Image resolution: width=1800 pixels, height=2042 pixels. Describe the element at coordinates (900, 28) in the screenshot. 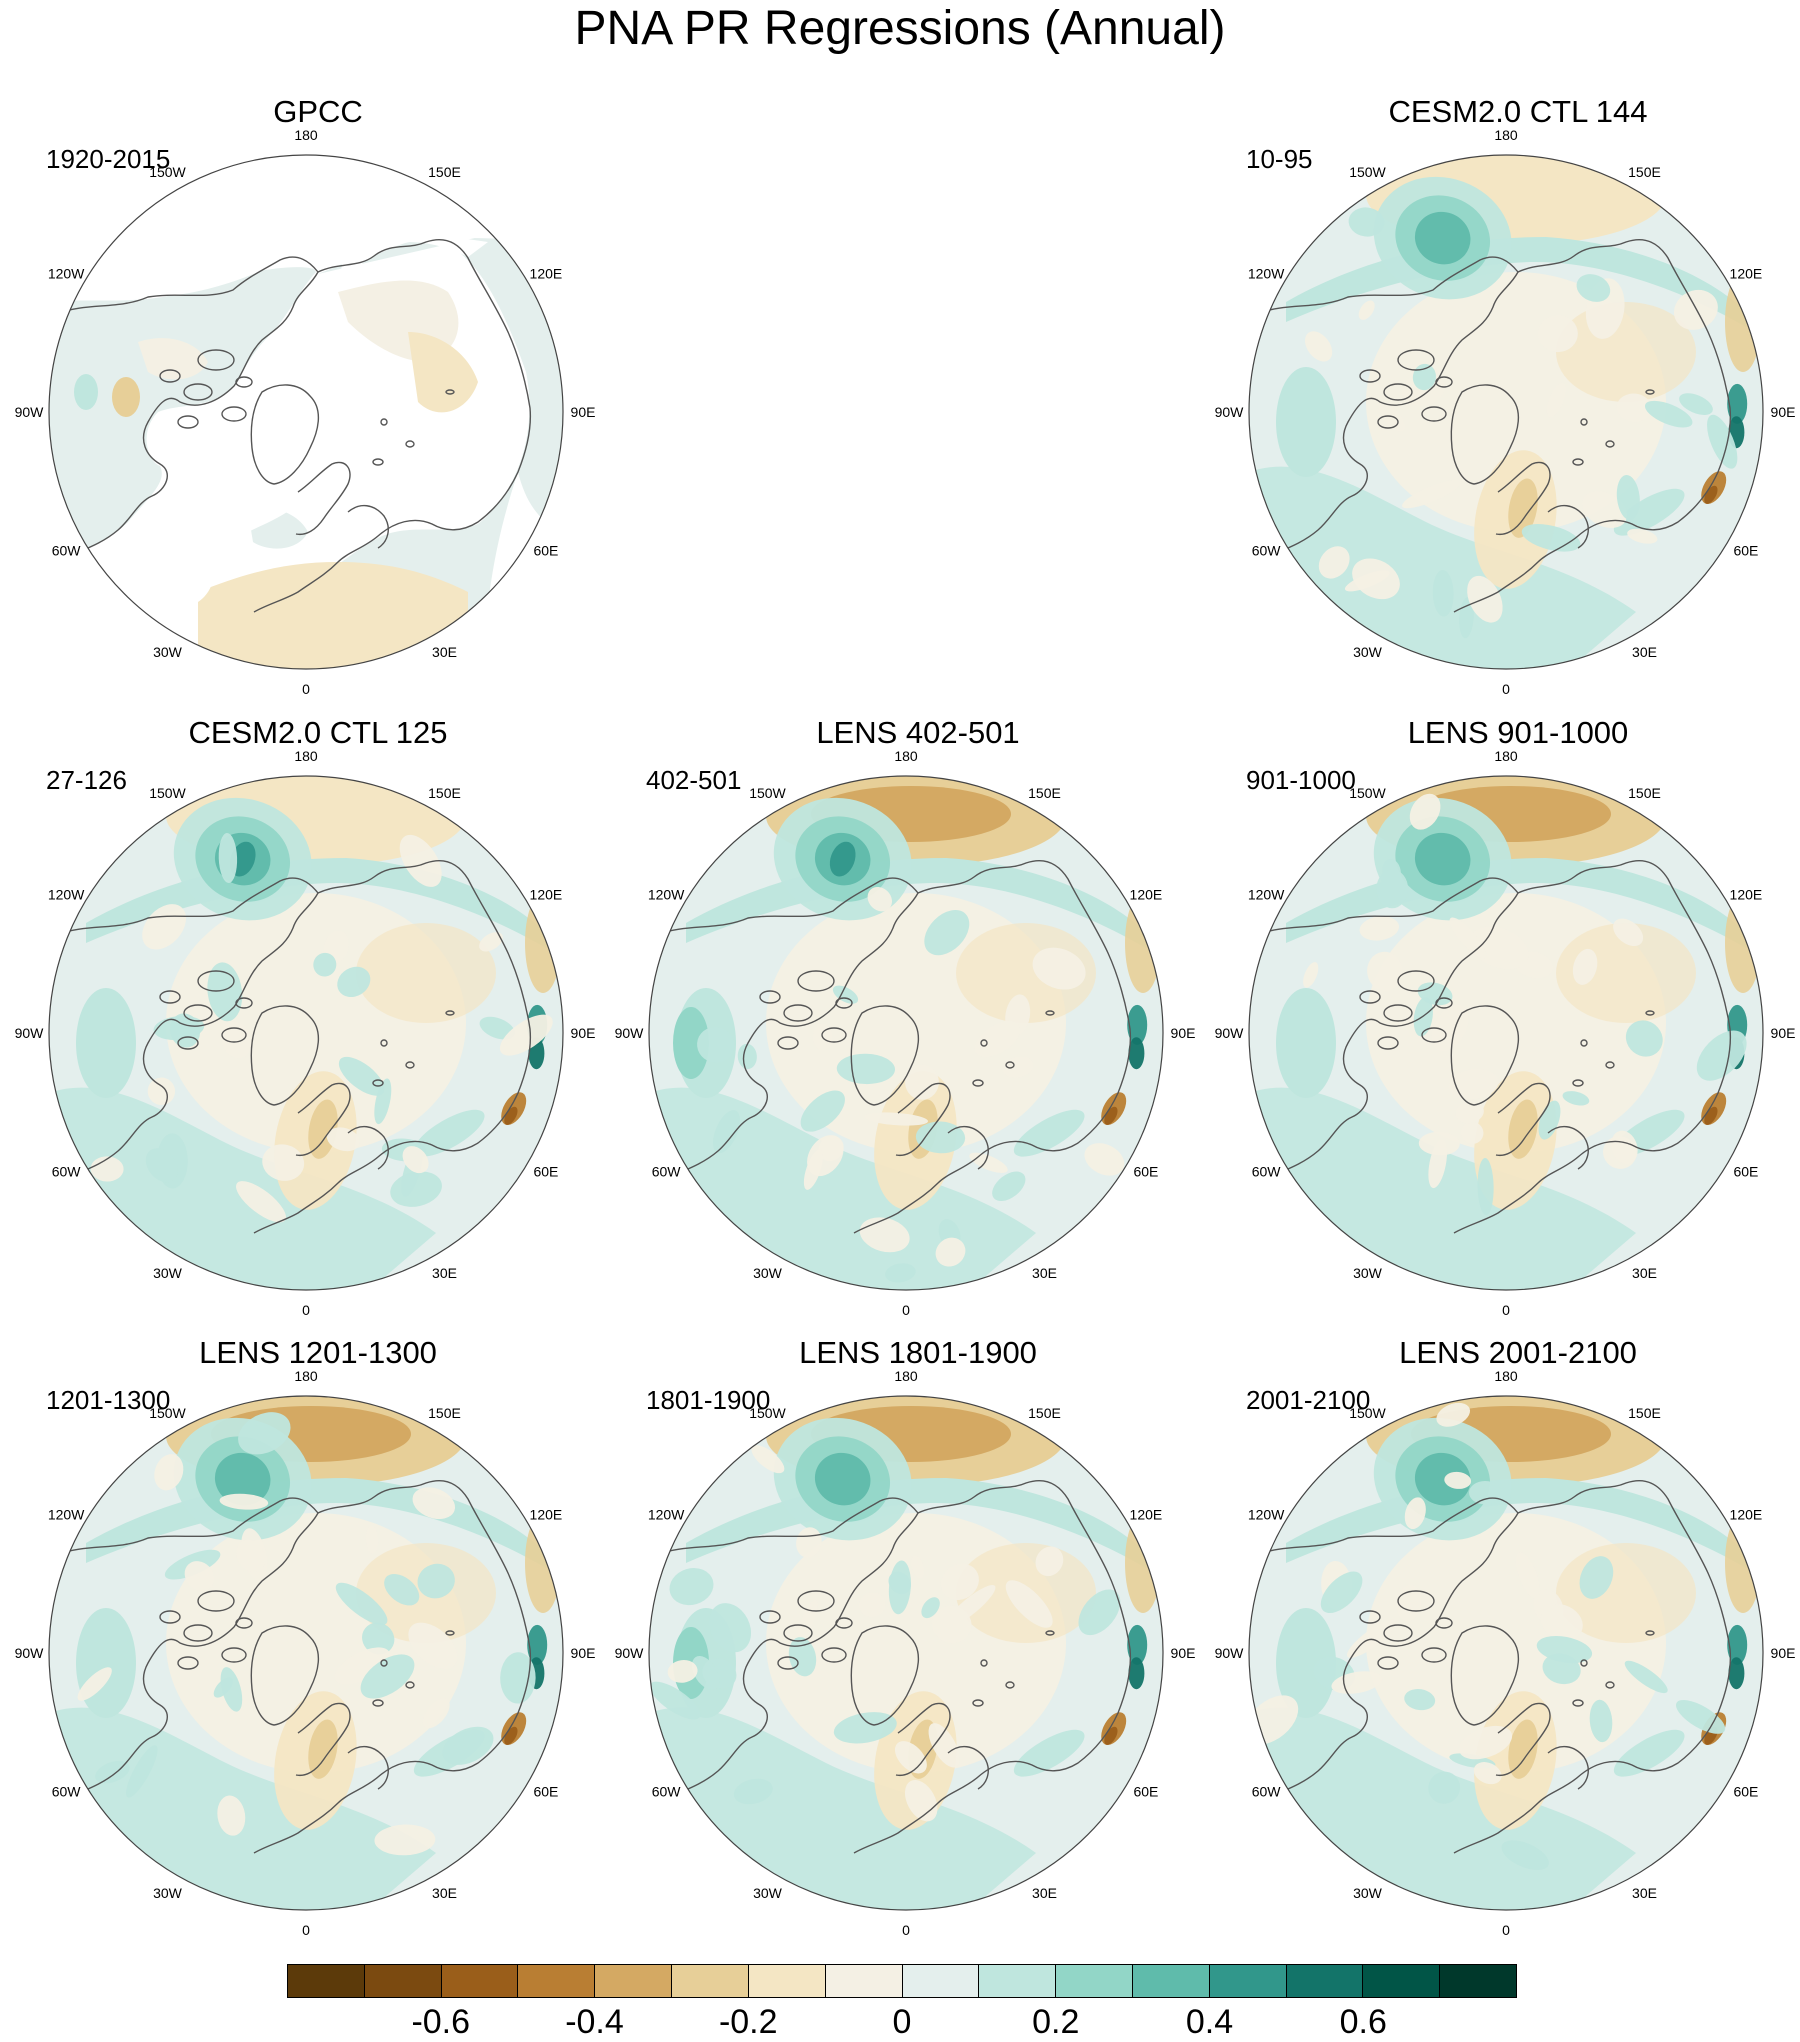

I see `figure-title: PNA PR Regressions (Annual)` at that location.